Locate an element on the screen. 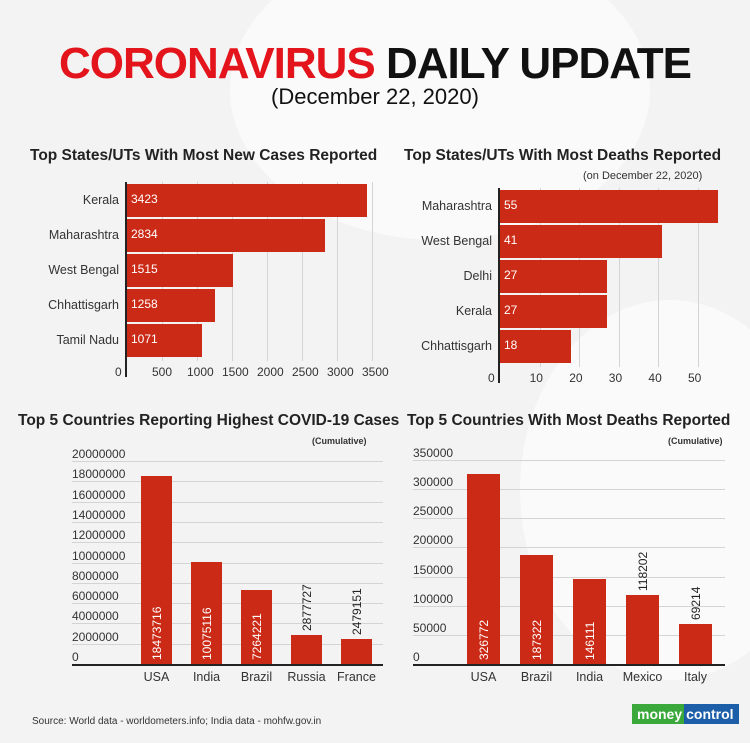 This screenshot has width=750, height=743. bar: 2834 is located at coordinates (226, 235).